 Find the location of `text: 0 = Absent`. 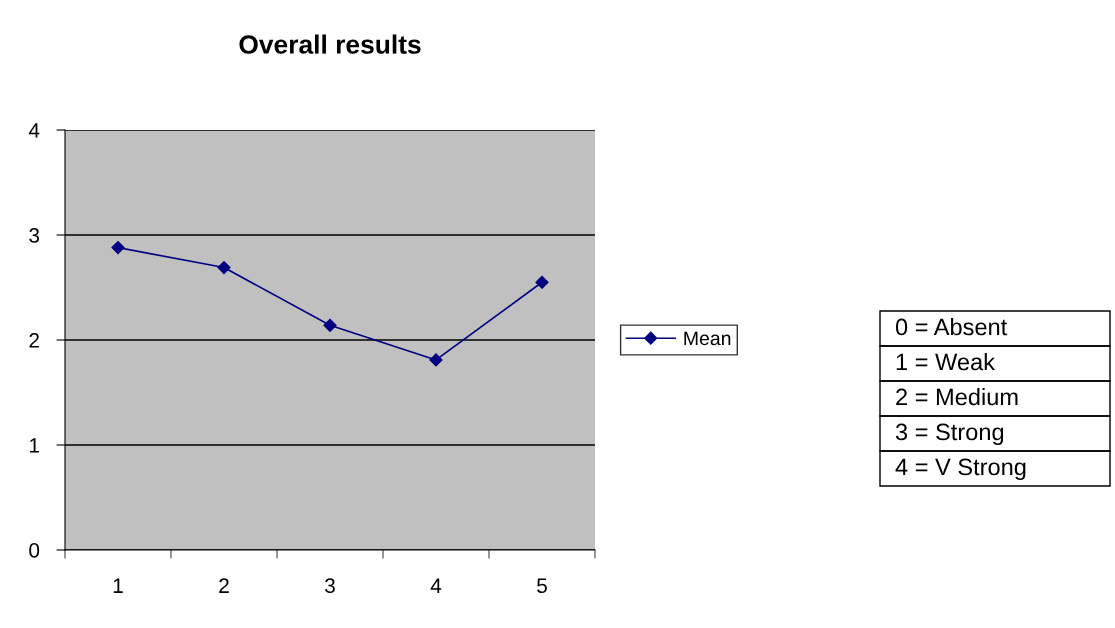

text: 0 = Absent is located at coordinates (951, 326).